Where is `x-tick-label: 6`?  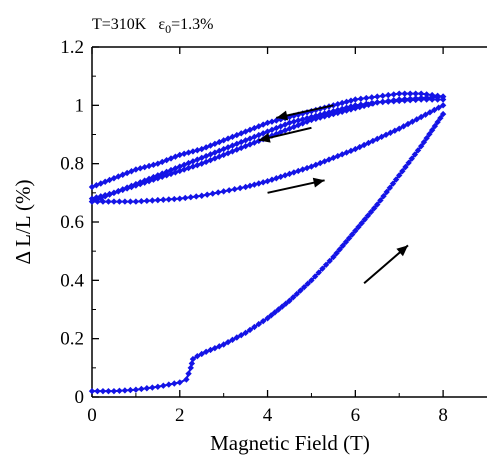 x-tick-label: 6 is located at coordinates (356, 415).